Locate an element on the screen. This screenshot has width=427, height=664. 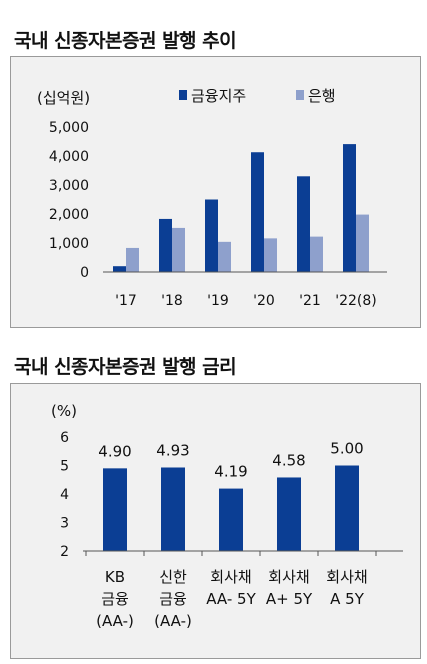
x-tick-label: '17 is located at coordinates (126, 301).